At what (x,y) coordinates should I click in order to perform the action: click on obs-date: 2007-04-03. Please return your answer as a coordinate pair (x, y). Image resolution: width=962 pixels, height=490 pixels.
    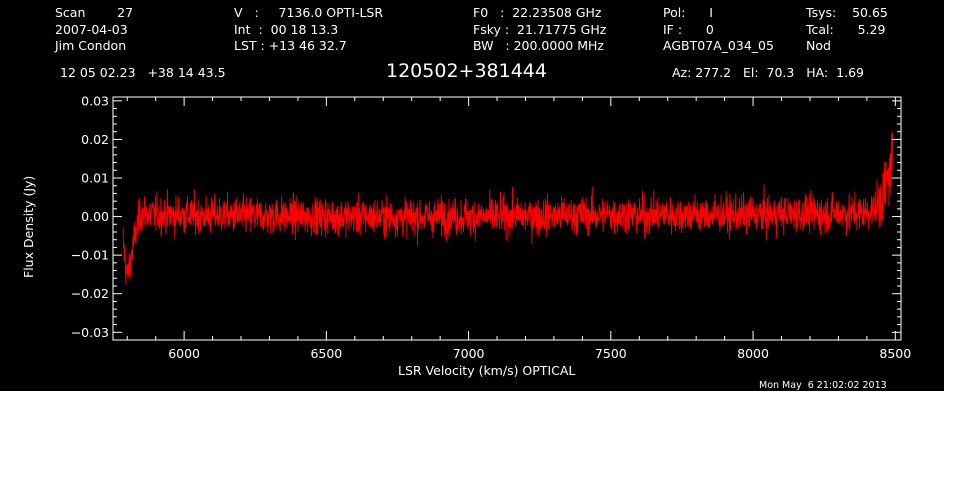
    Looking at the image, I should click on (91, 29).